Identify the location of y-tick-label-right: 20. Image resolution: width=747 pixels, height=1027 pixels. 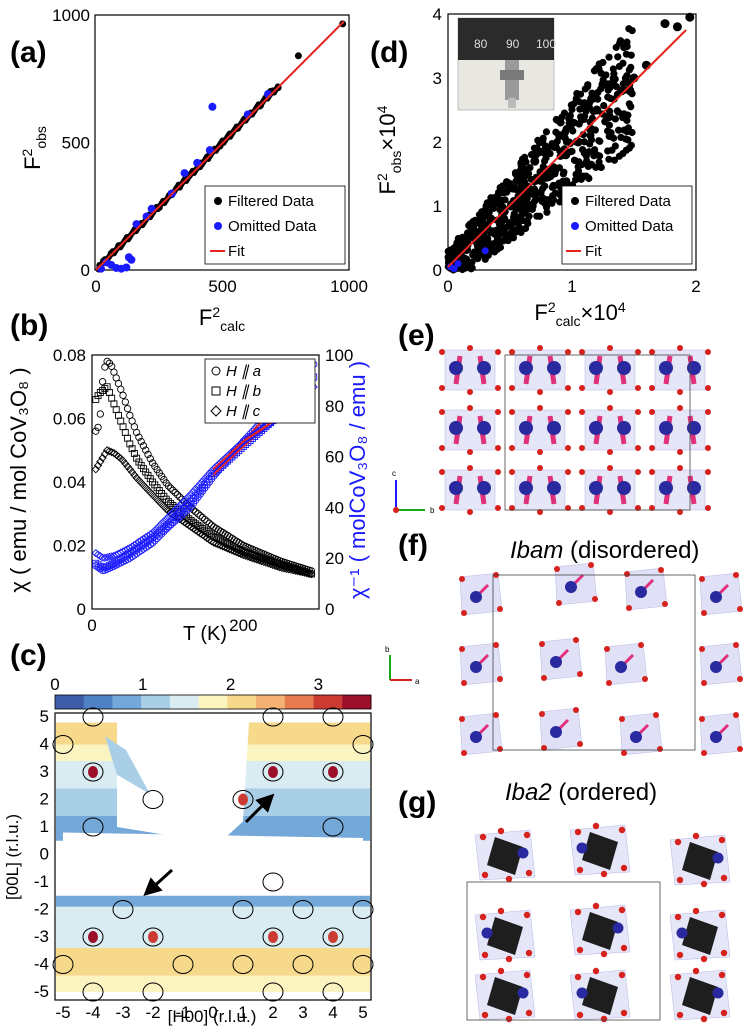
(334, 558).